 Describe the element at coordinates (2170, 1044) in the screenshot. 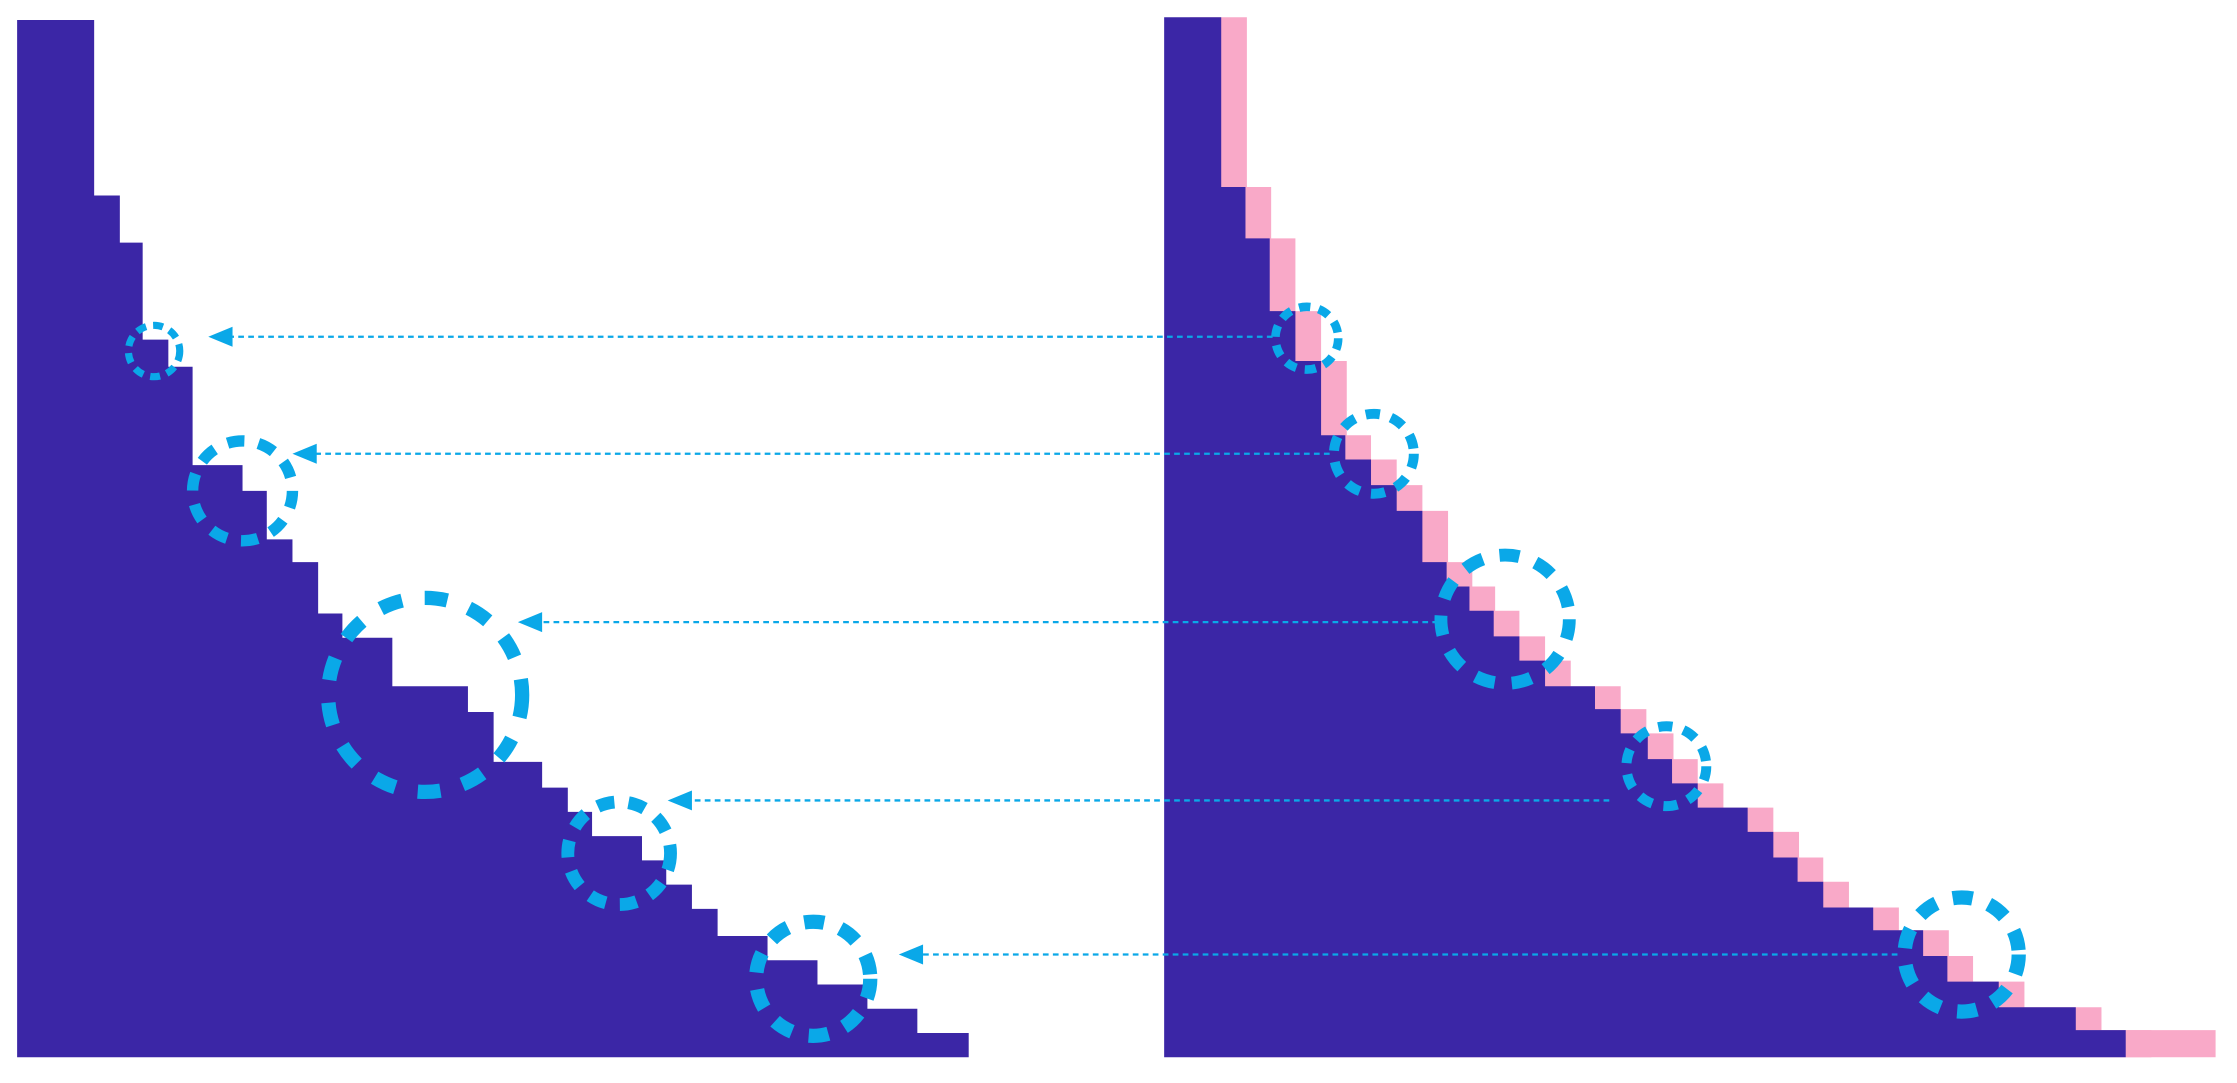

I see `pink-step` at that location.